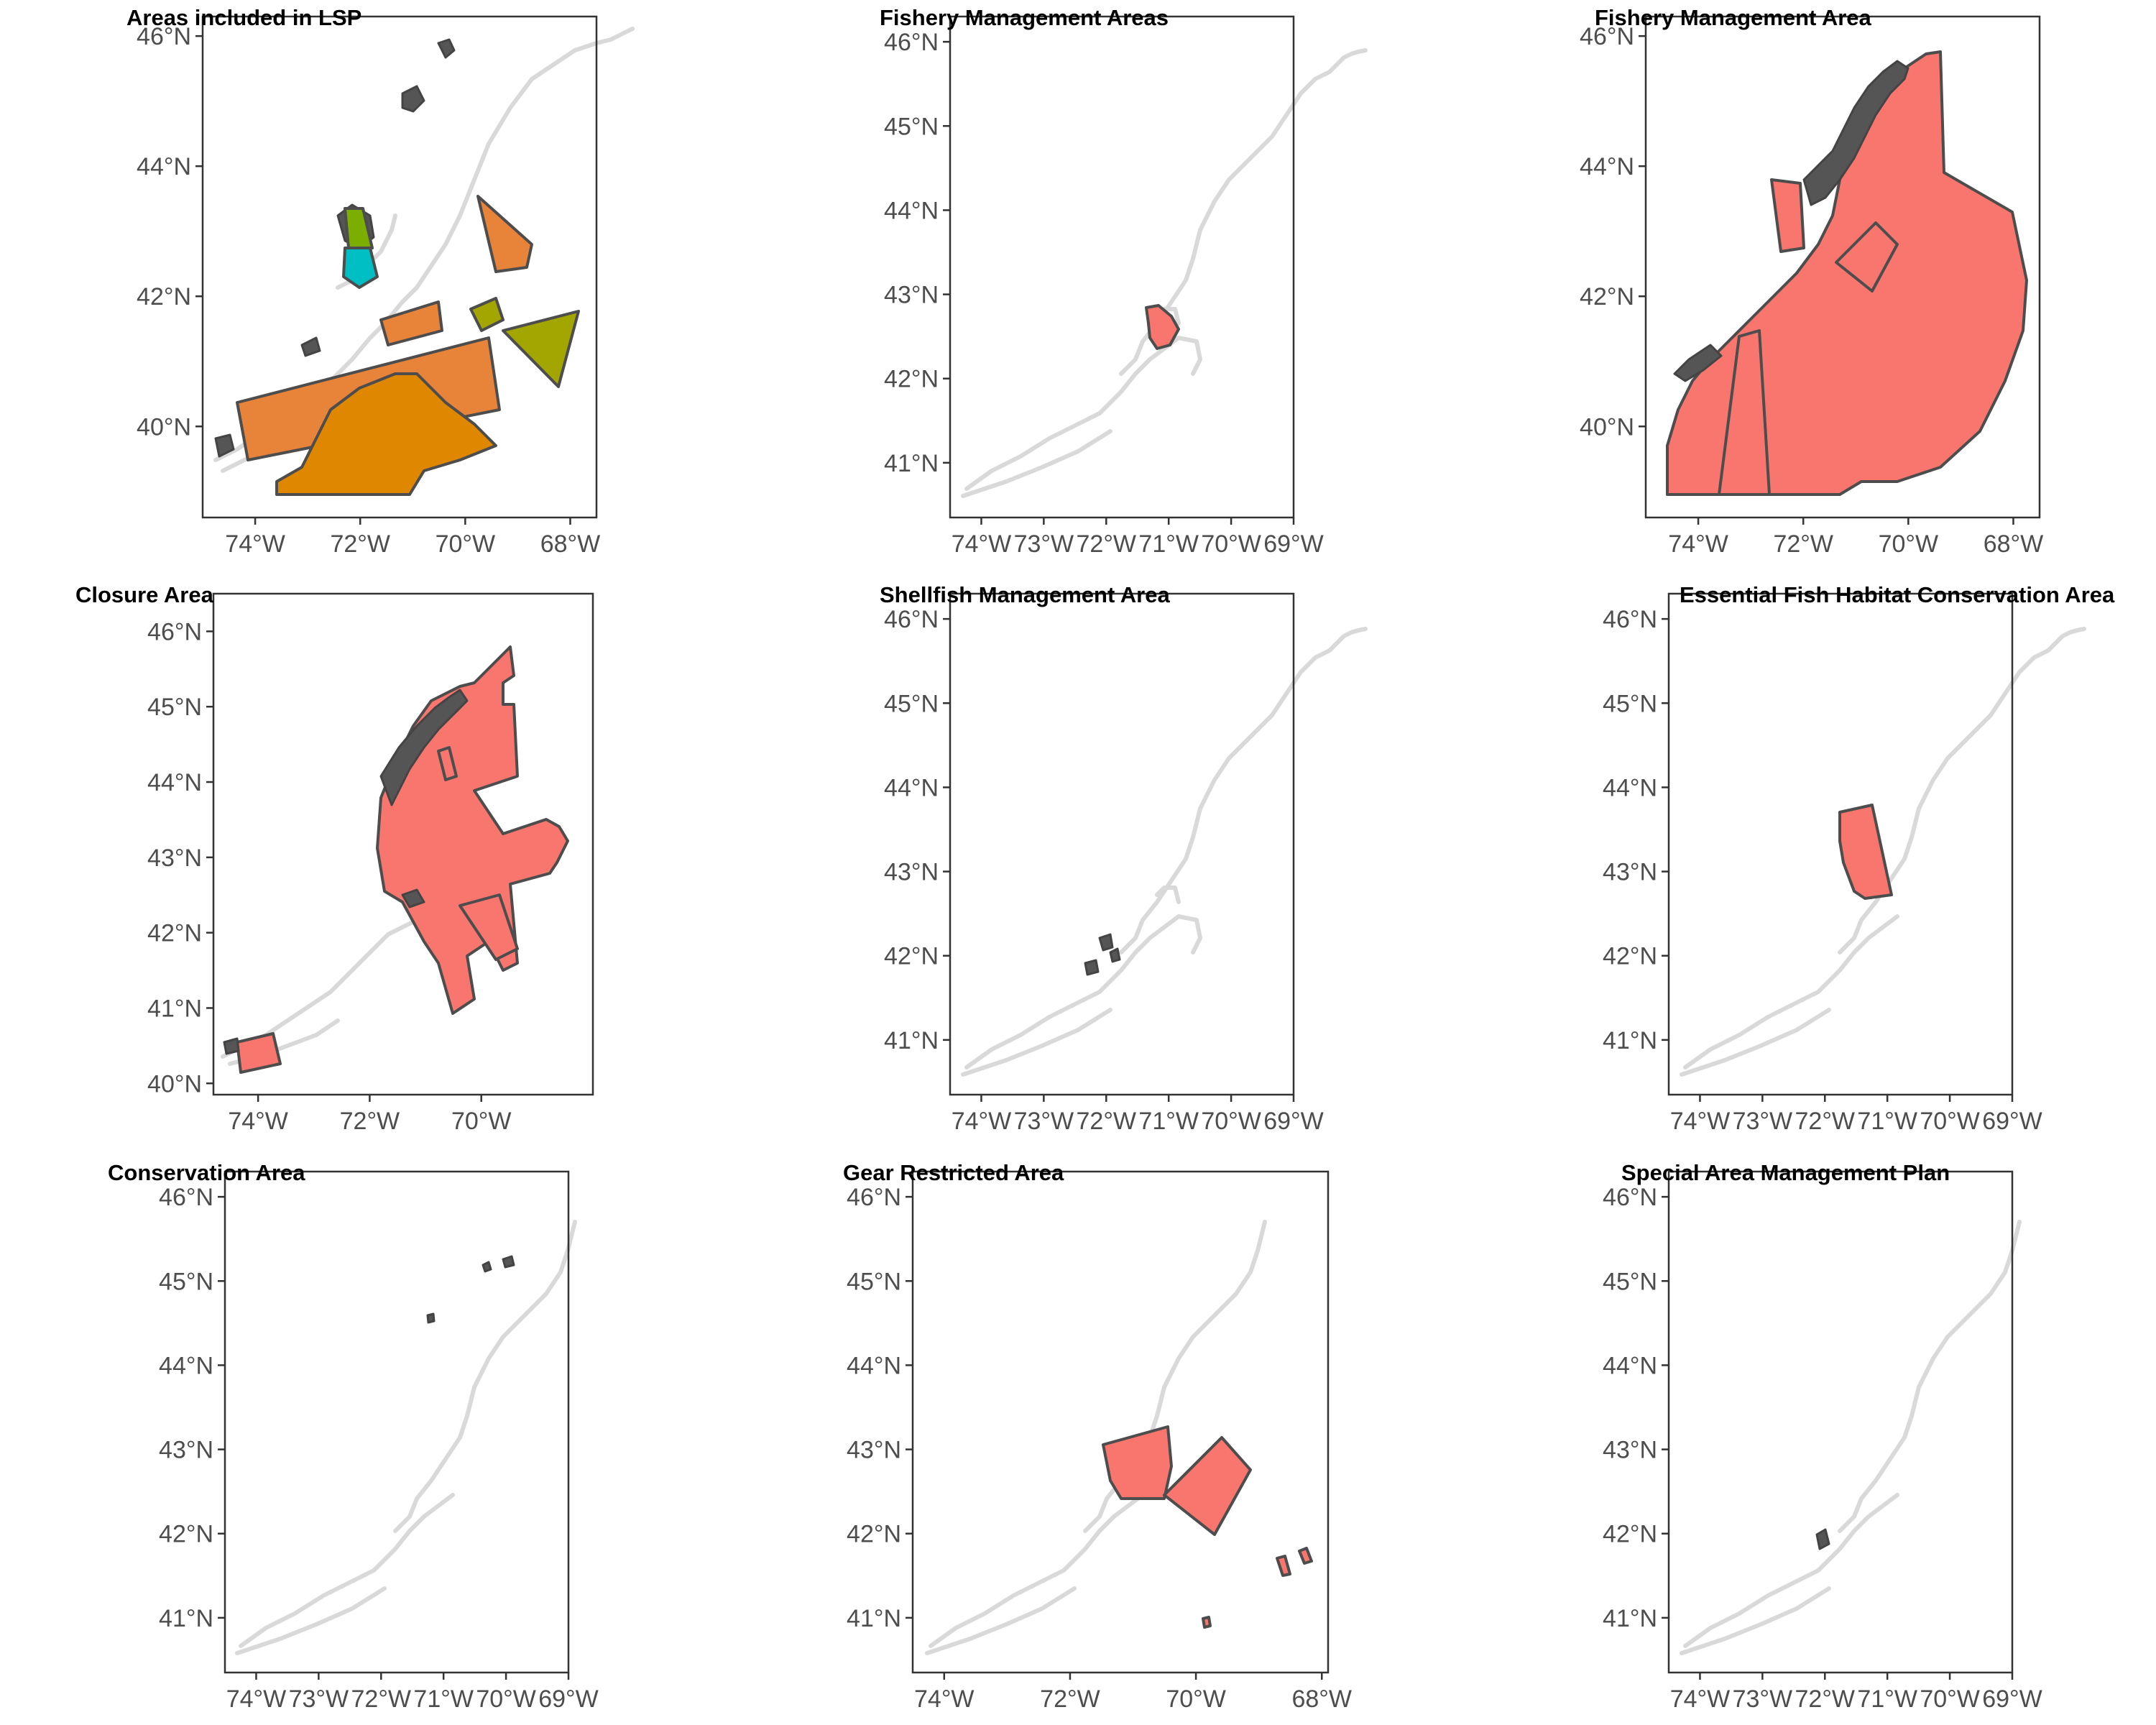  Describe the element at coordinates (1207, 1486) in the screenshot. I see `gear-restricted-area-east` at that location.